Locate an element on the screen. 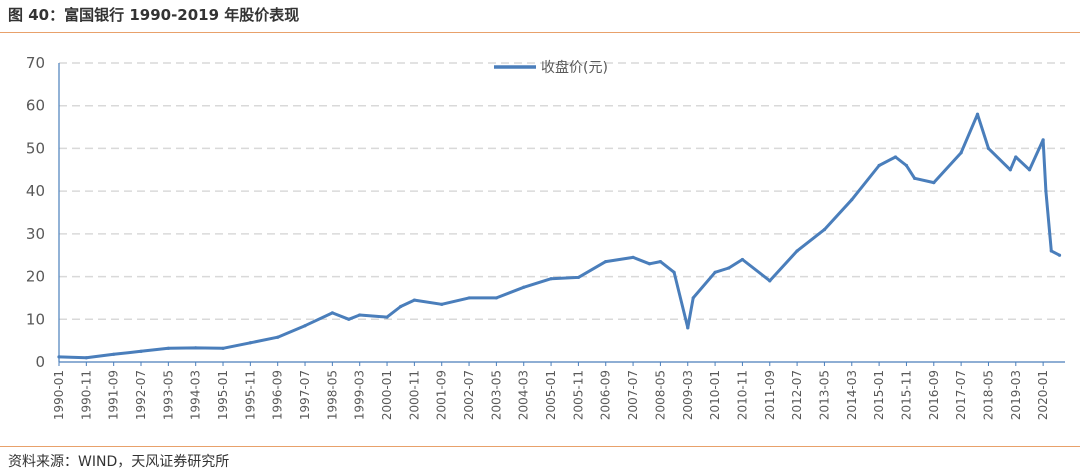 The width and height of the screenshot is (1080, 471). x-tick-label: 1992-07 is located at coordinates (141, 395).